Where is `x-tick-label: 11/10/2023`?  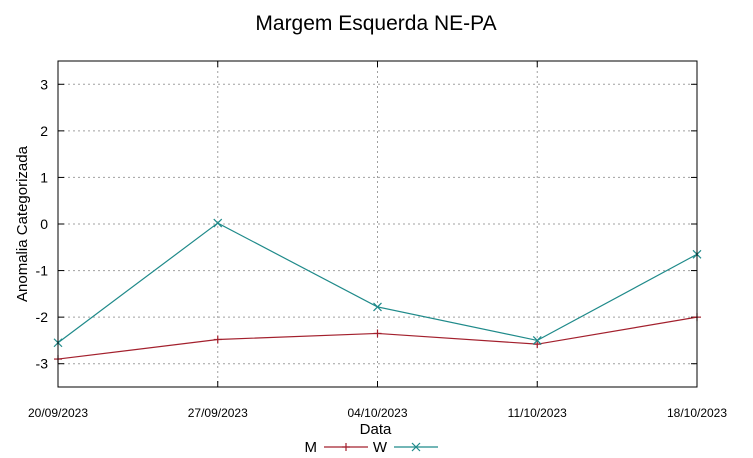 x-tick-label: 11/10/2023 is located at coordinates (537, 413).